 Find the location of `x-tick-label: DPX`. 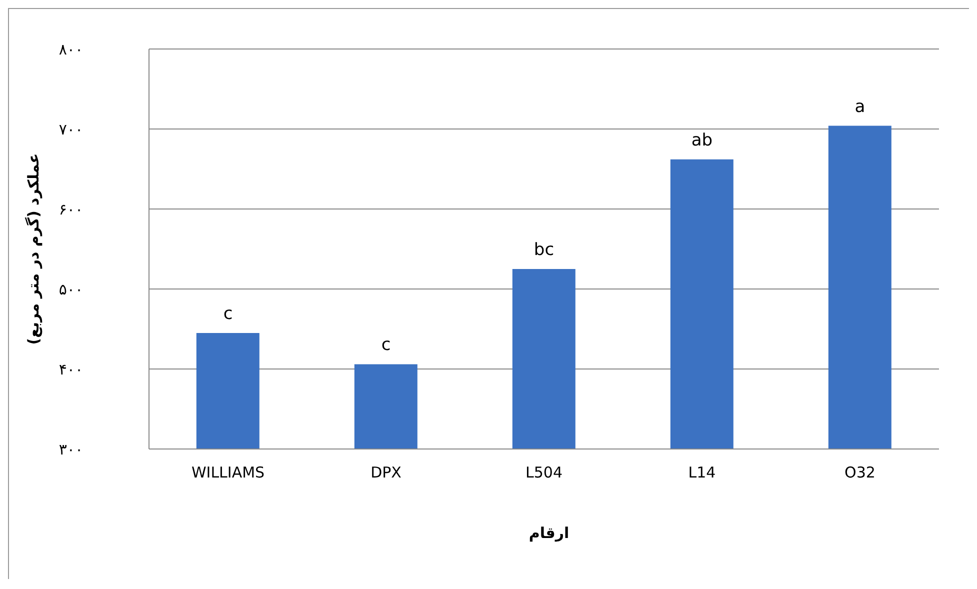

x-tick-label: DPX is located at coordinates (386, 473).